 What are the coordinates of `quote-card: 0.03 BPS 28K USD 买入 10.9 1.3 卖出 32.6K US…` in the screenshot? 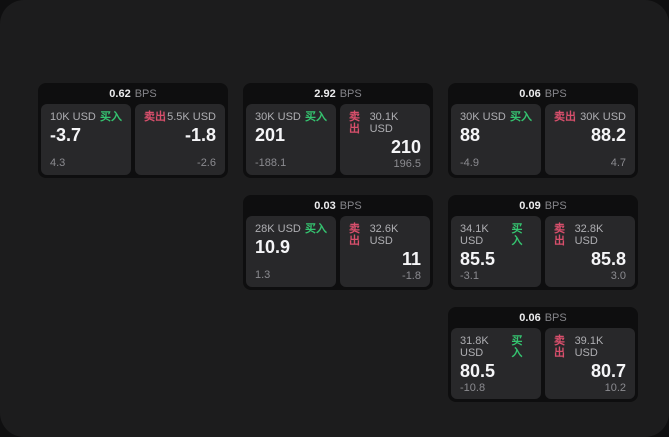 It's located at (338, 242).